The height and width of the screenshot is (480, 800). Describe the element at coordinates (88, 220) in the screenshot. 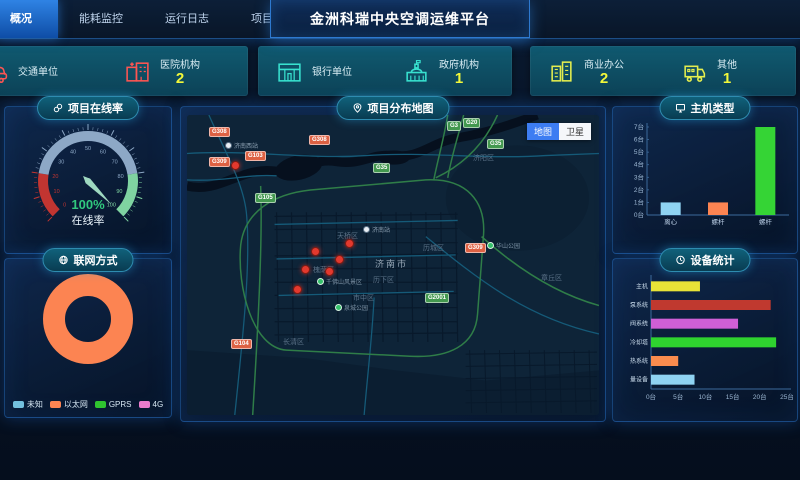

I see `svg-text: 在线率` at that location.